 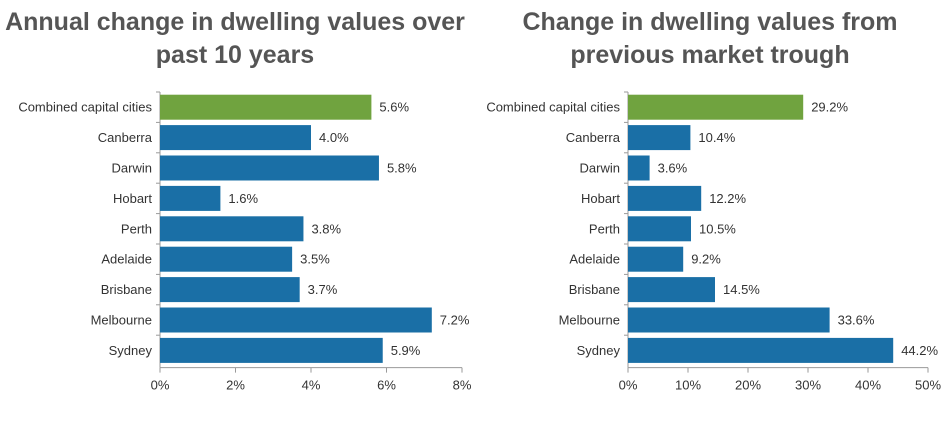 I want to click on category-label-right: Adelaide, so click(x=594, y=259).